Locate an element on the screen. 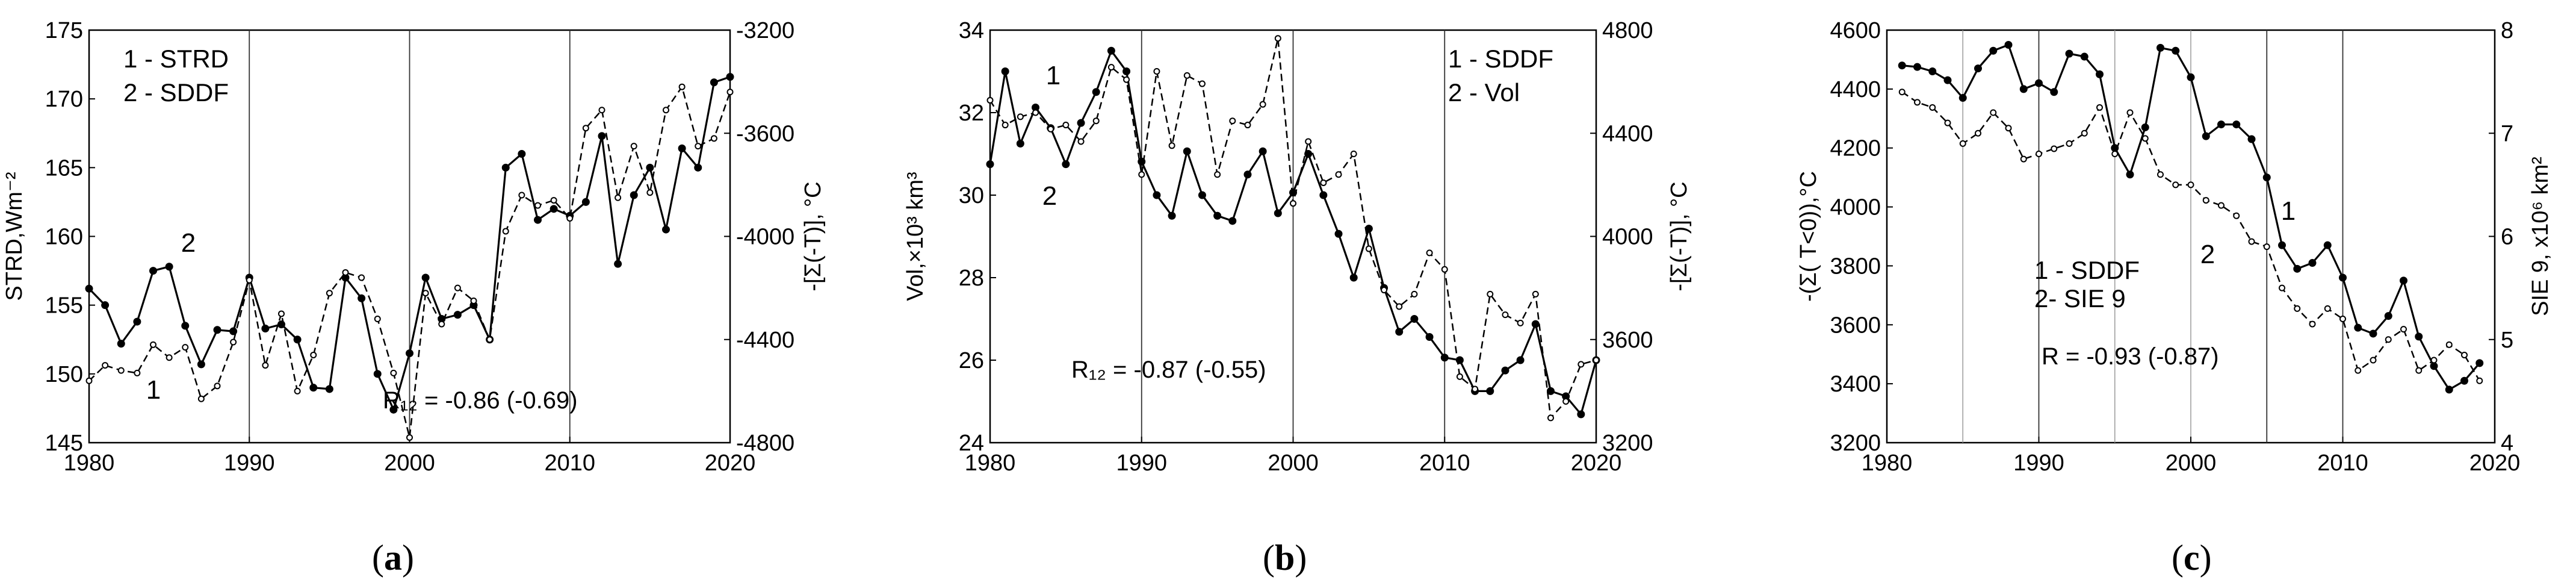 Image resolution: width=2576 pixels, height=583 pixels. caption-a: (a) is located at coordinates (393, 558).